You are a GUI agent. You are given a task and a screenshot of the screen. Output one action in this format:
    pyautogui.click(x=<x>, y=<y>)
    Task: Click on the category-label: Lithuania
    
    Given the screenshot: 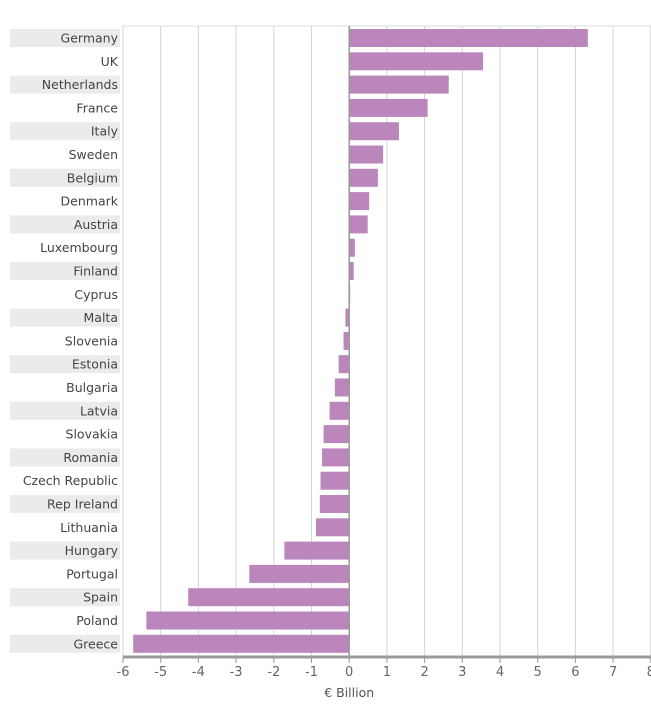 What is the action you would take?
    pyautogui.click(x=89, y=527)
    